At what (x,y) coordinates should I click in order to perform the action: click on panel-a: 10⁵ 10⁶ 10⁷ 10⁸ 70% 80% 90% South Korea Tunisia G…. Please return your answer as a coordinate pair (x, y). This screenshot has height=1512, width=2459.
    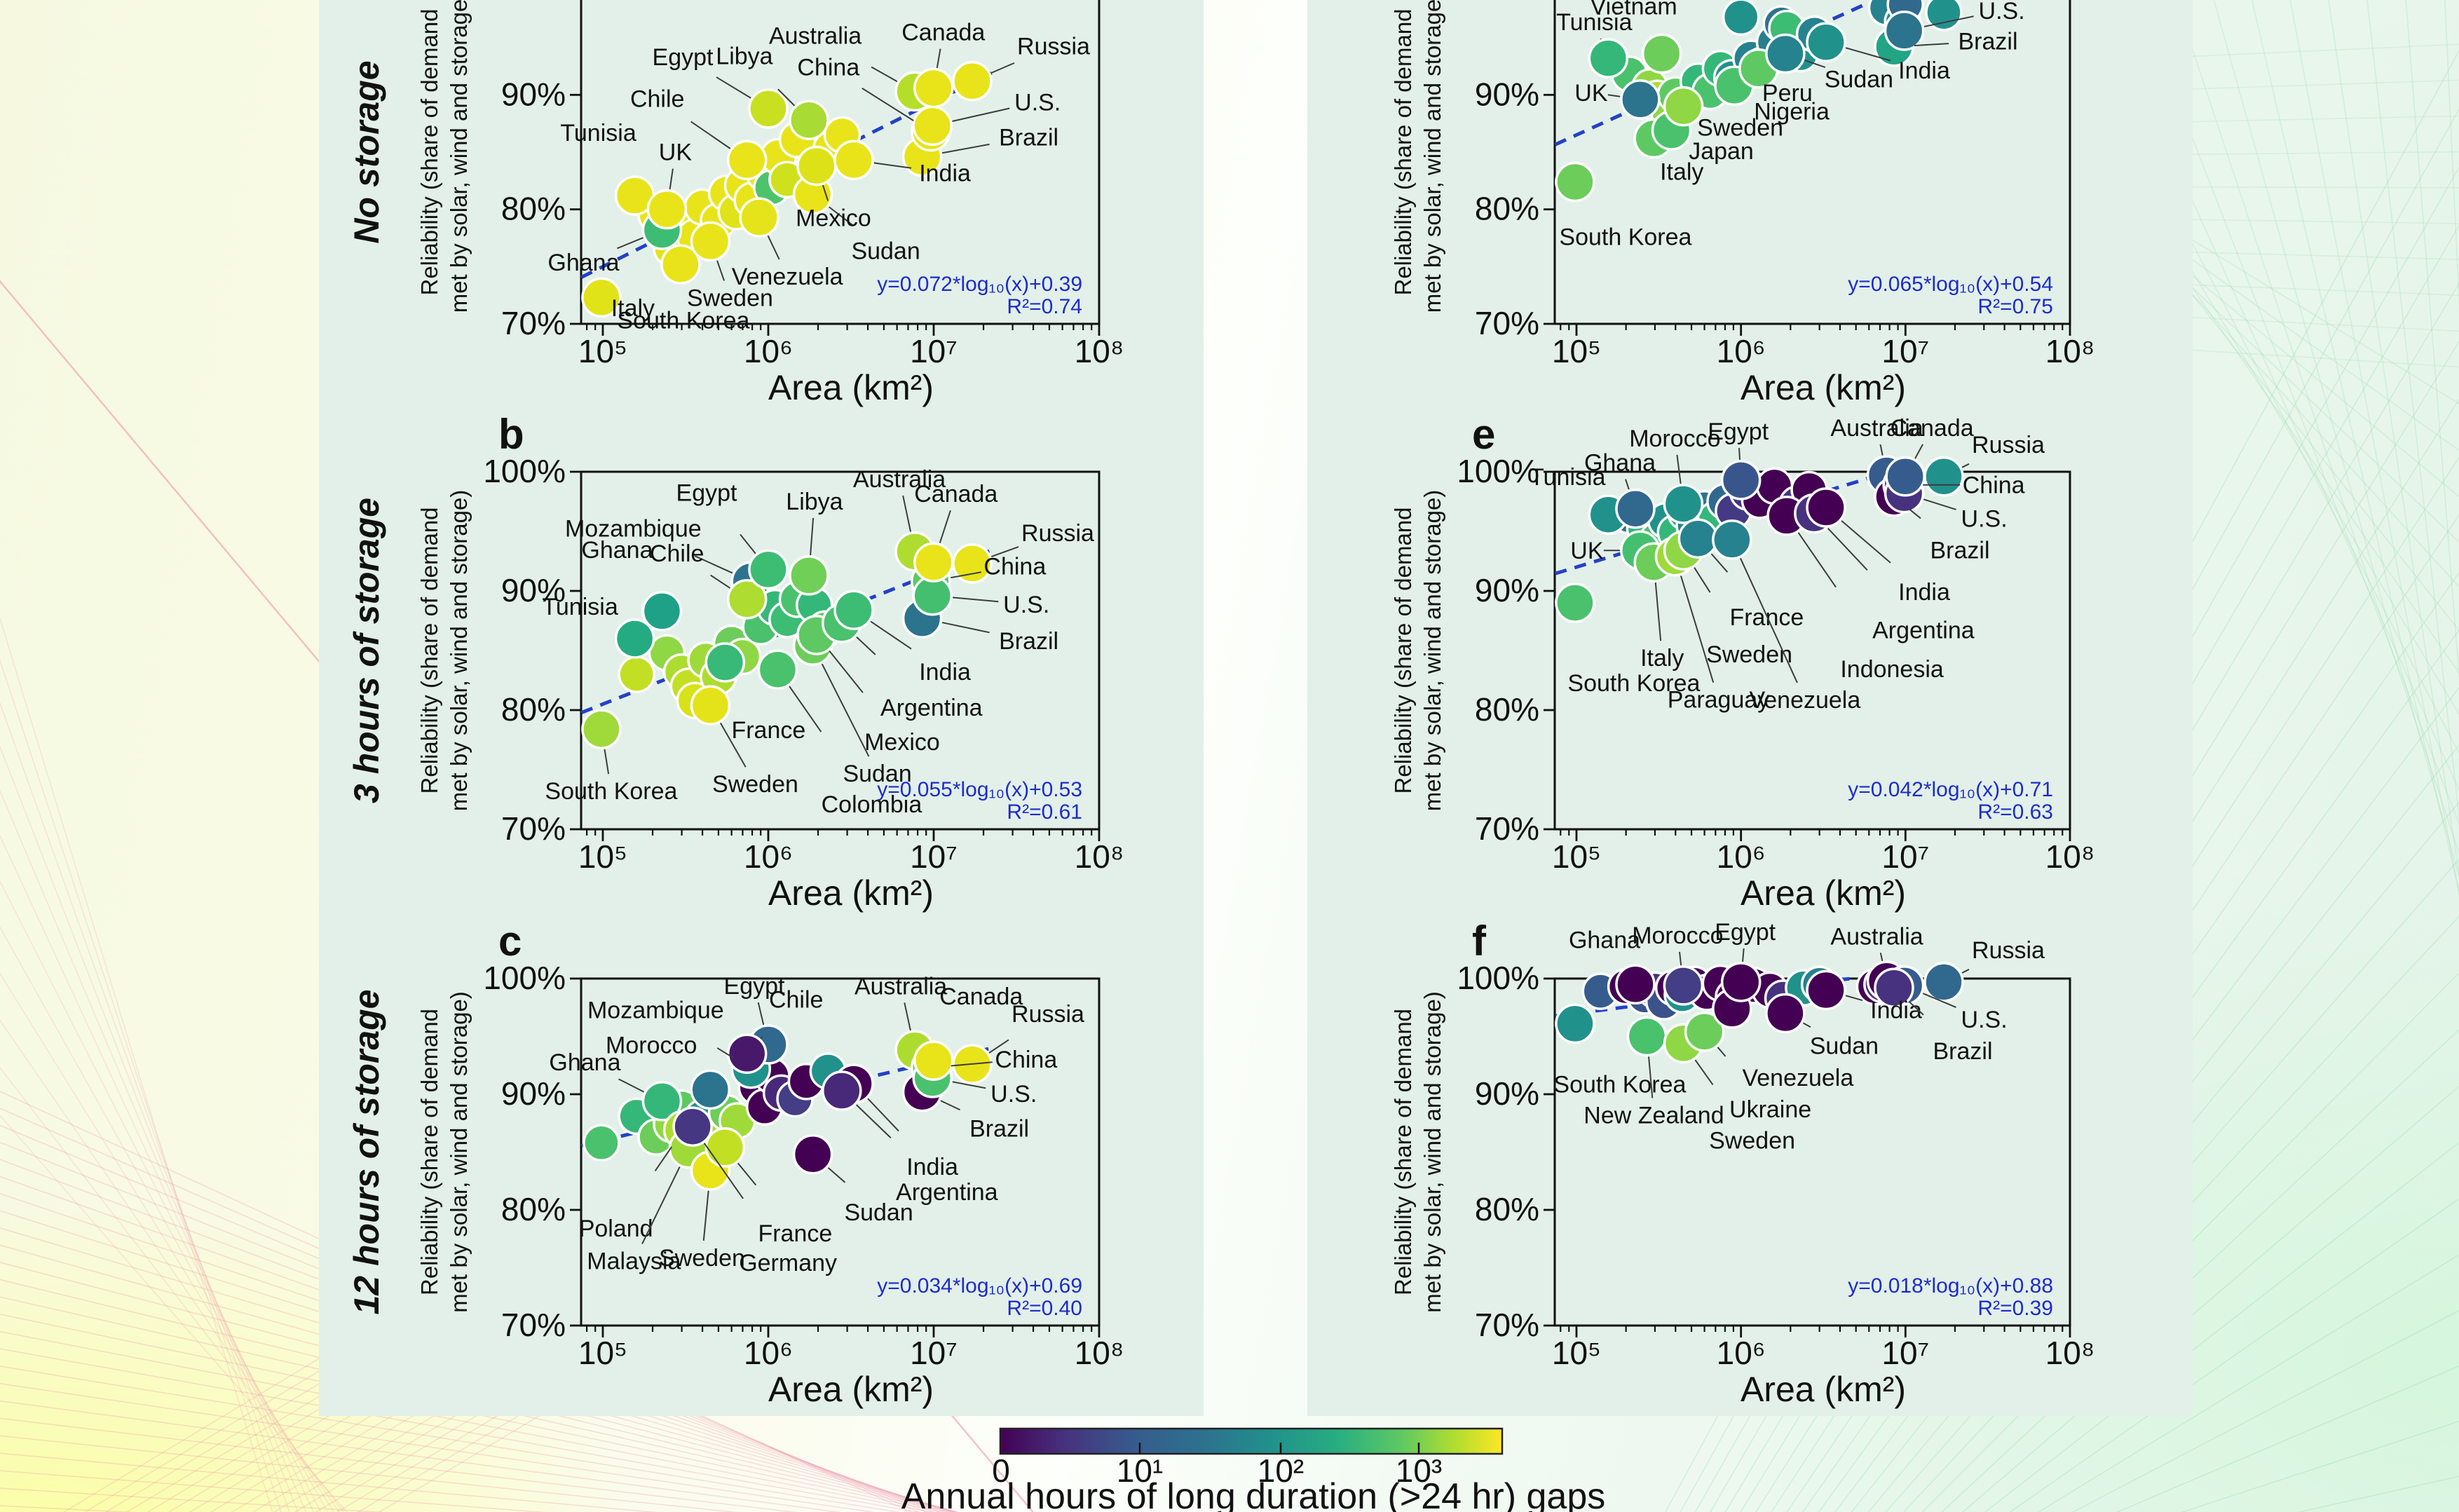
    Looking at the image, I should click on (736, 204).